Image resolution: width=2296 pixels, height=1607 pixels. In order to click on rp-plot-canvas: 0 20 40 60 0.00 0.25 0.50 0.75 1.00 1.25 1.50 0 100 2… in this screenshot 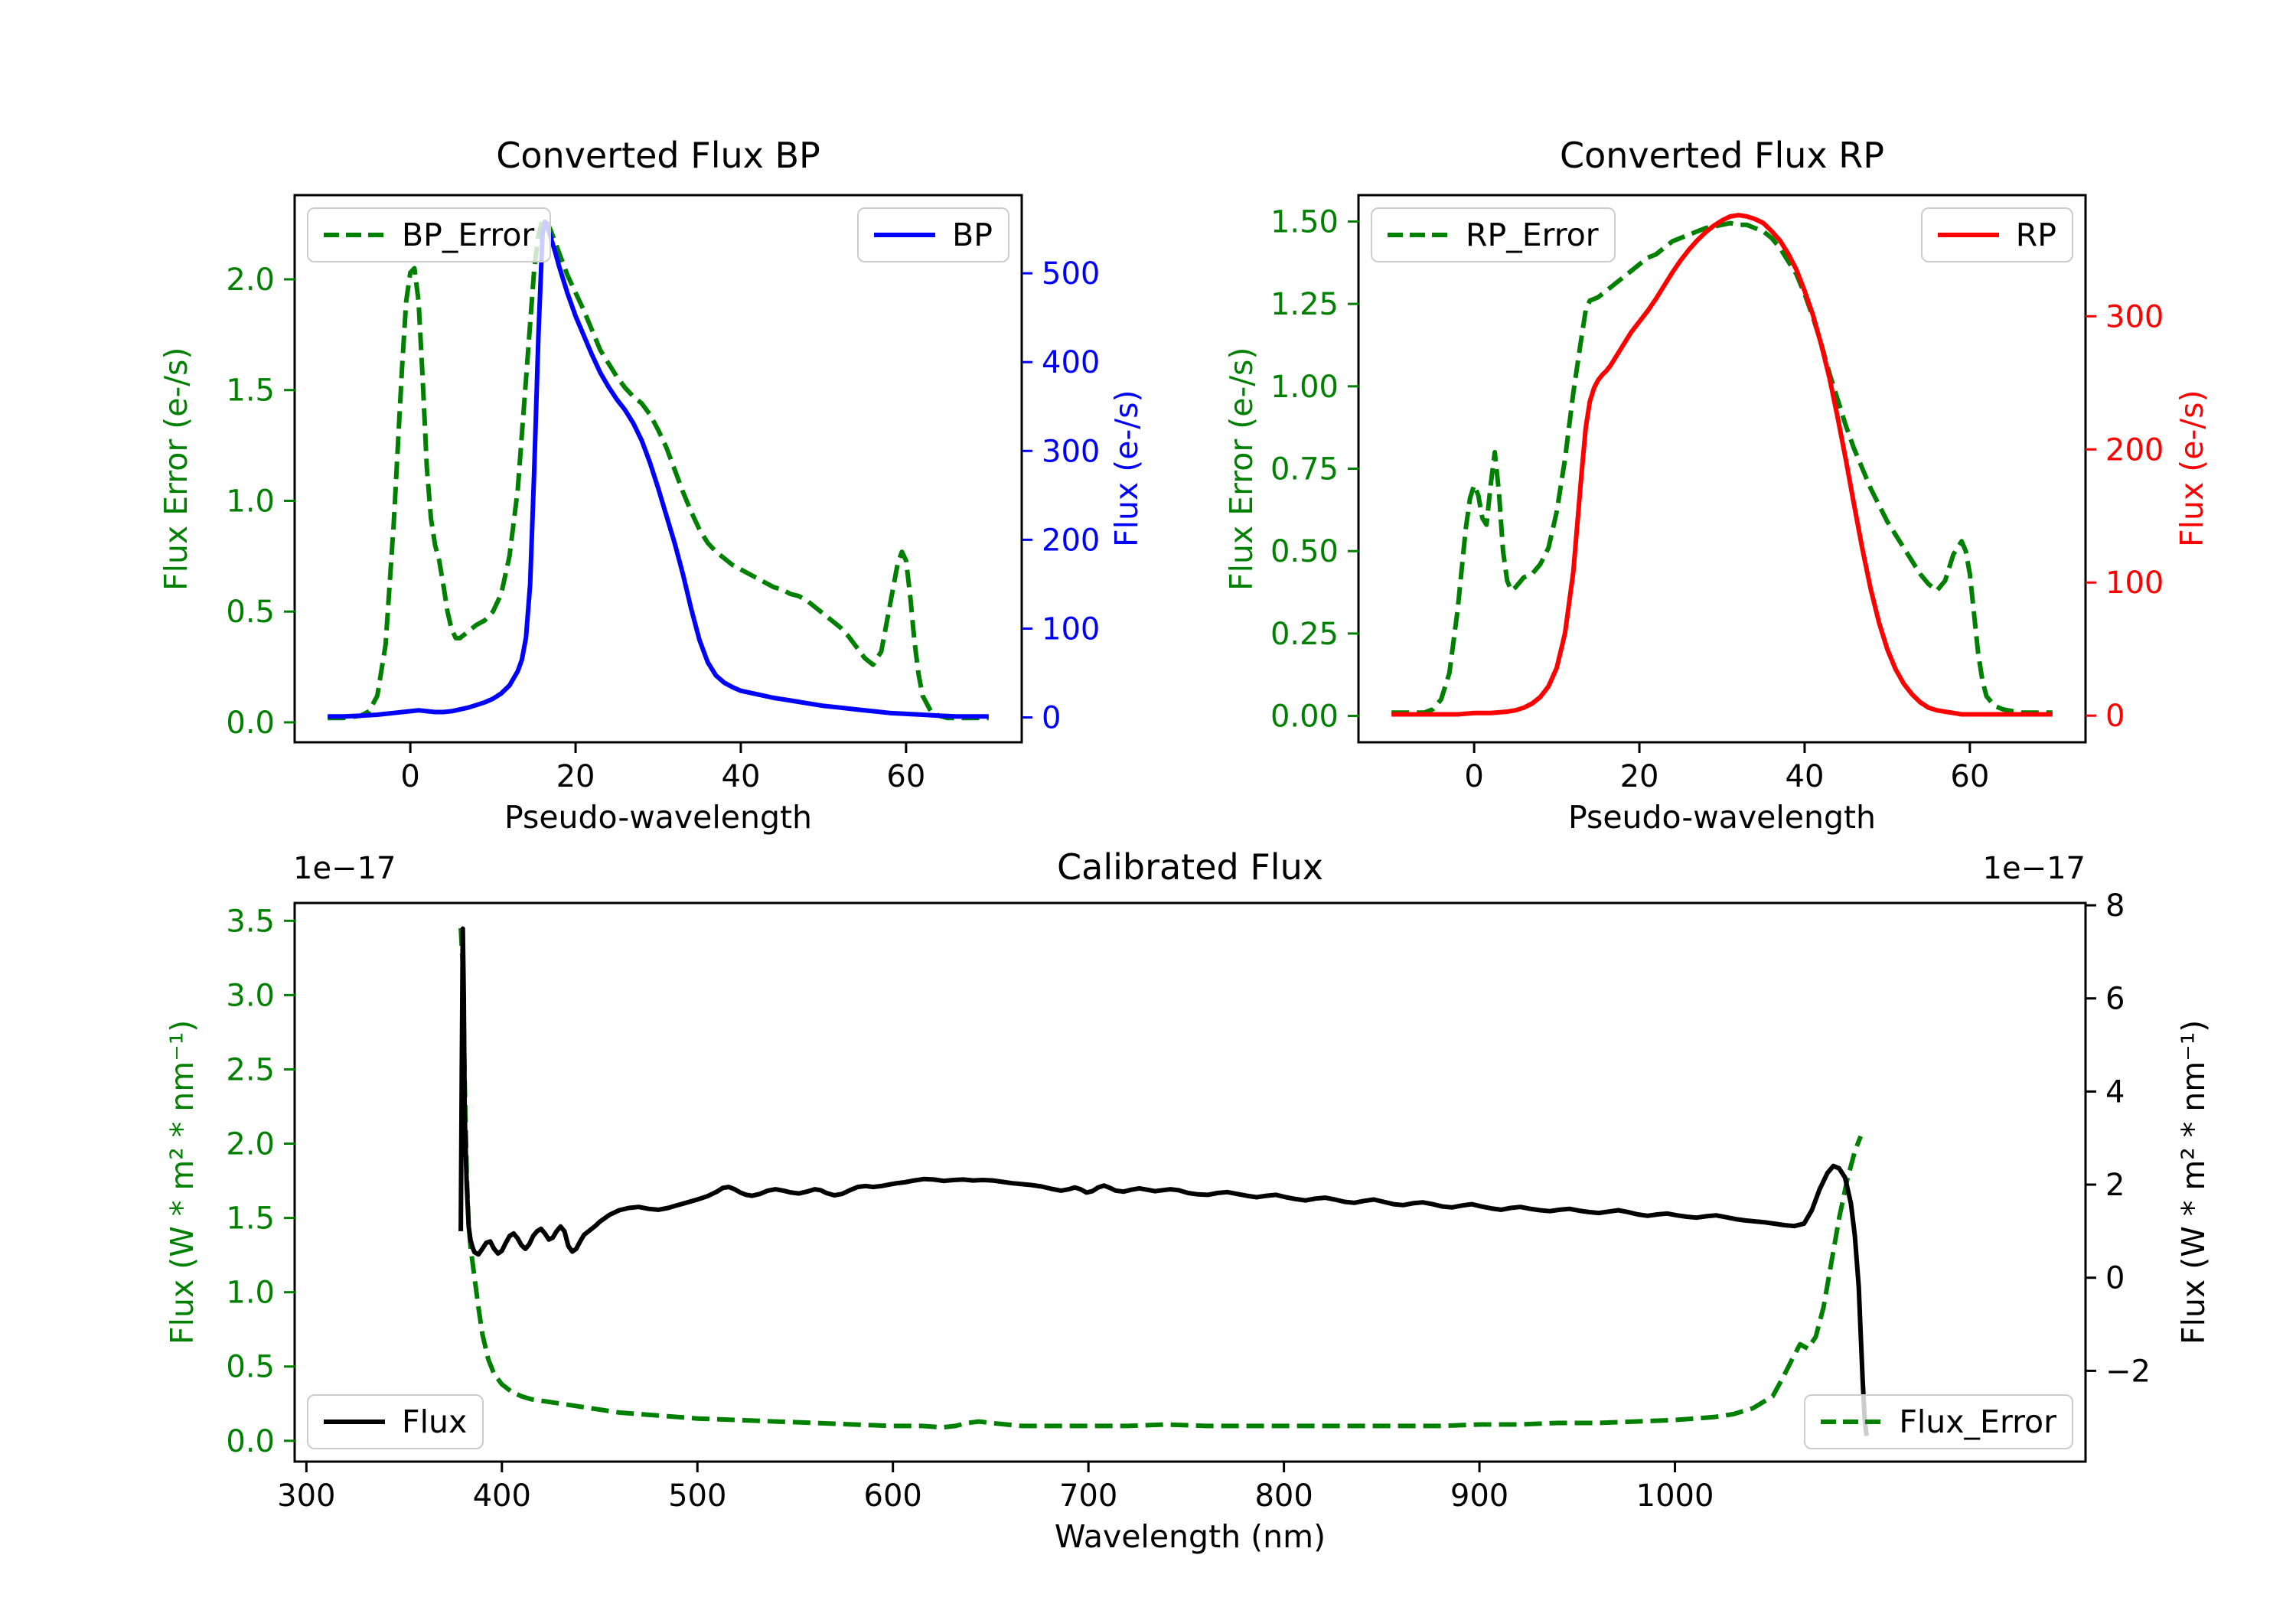, I will do `click(1717, 494)`.